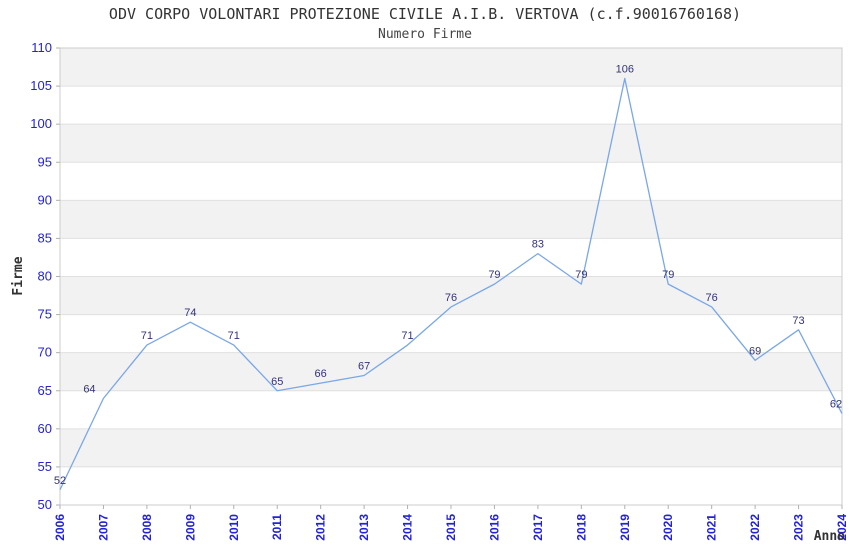  I want to click on y-tick-label: 95, so click(45, 161).